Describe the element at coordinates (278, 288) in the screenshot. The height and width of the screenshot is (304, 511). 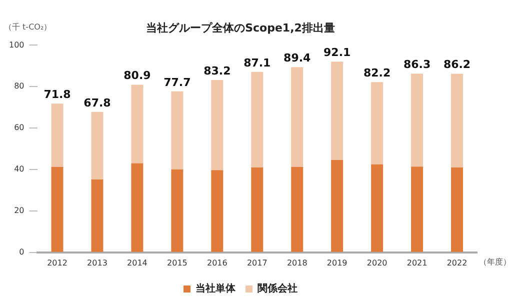
I see `legend-label: 関係会社` at that location.